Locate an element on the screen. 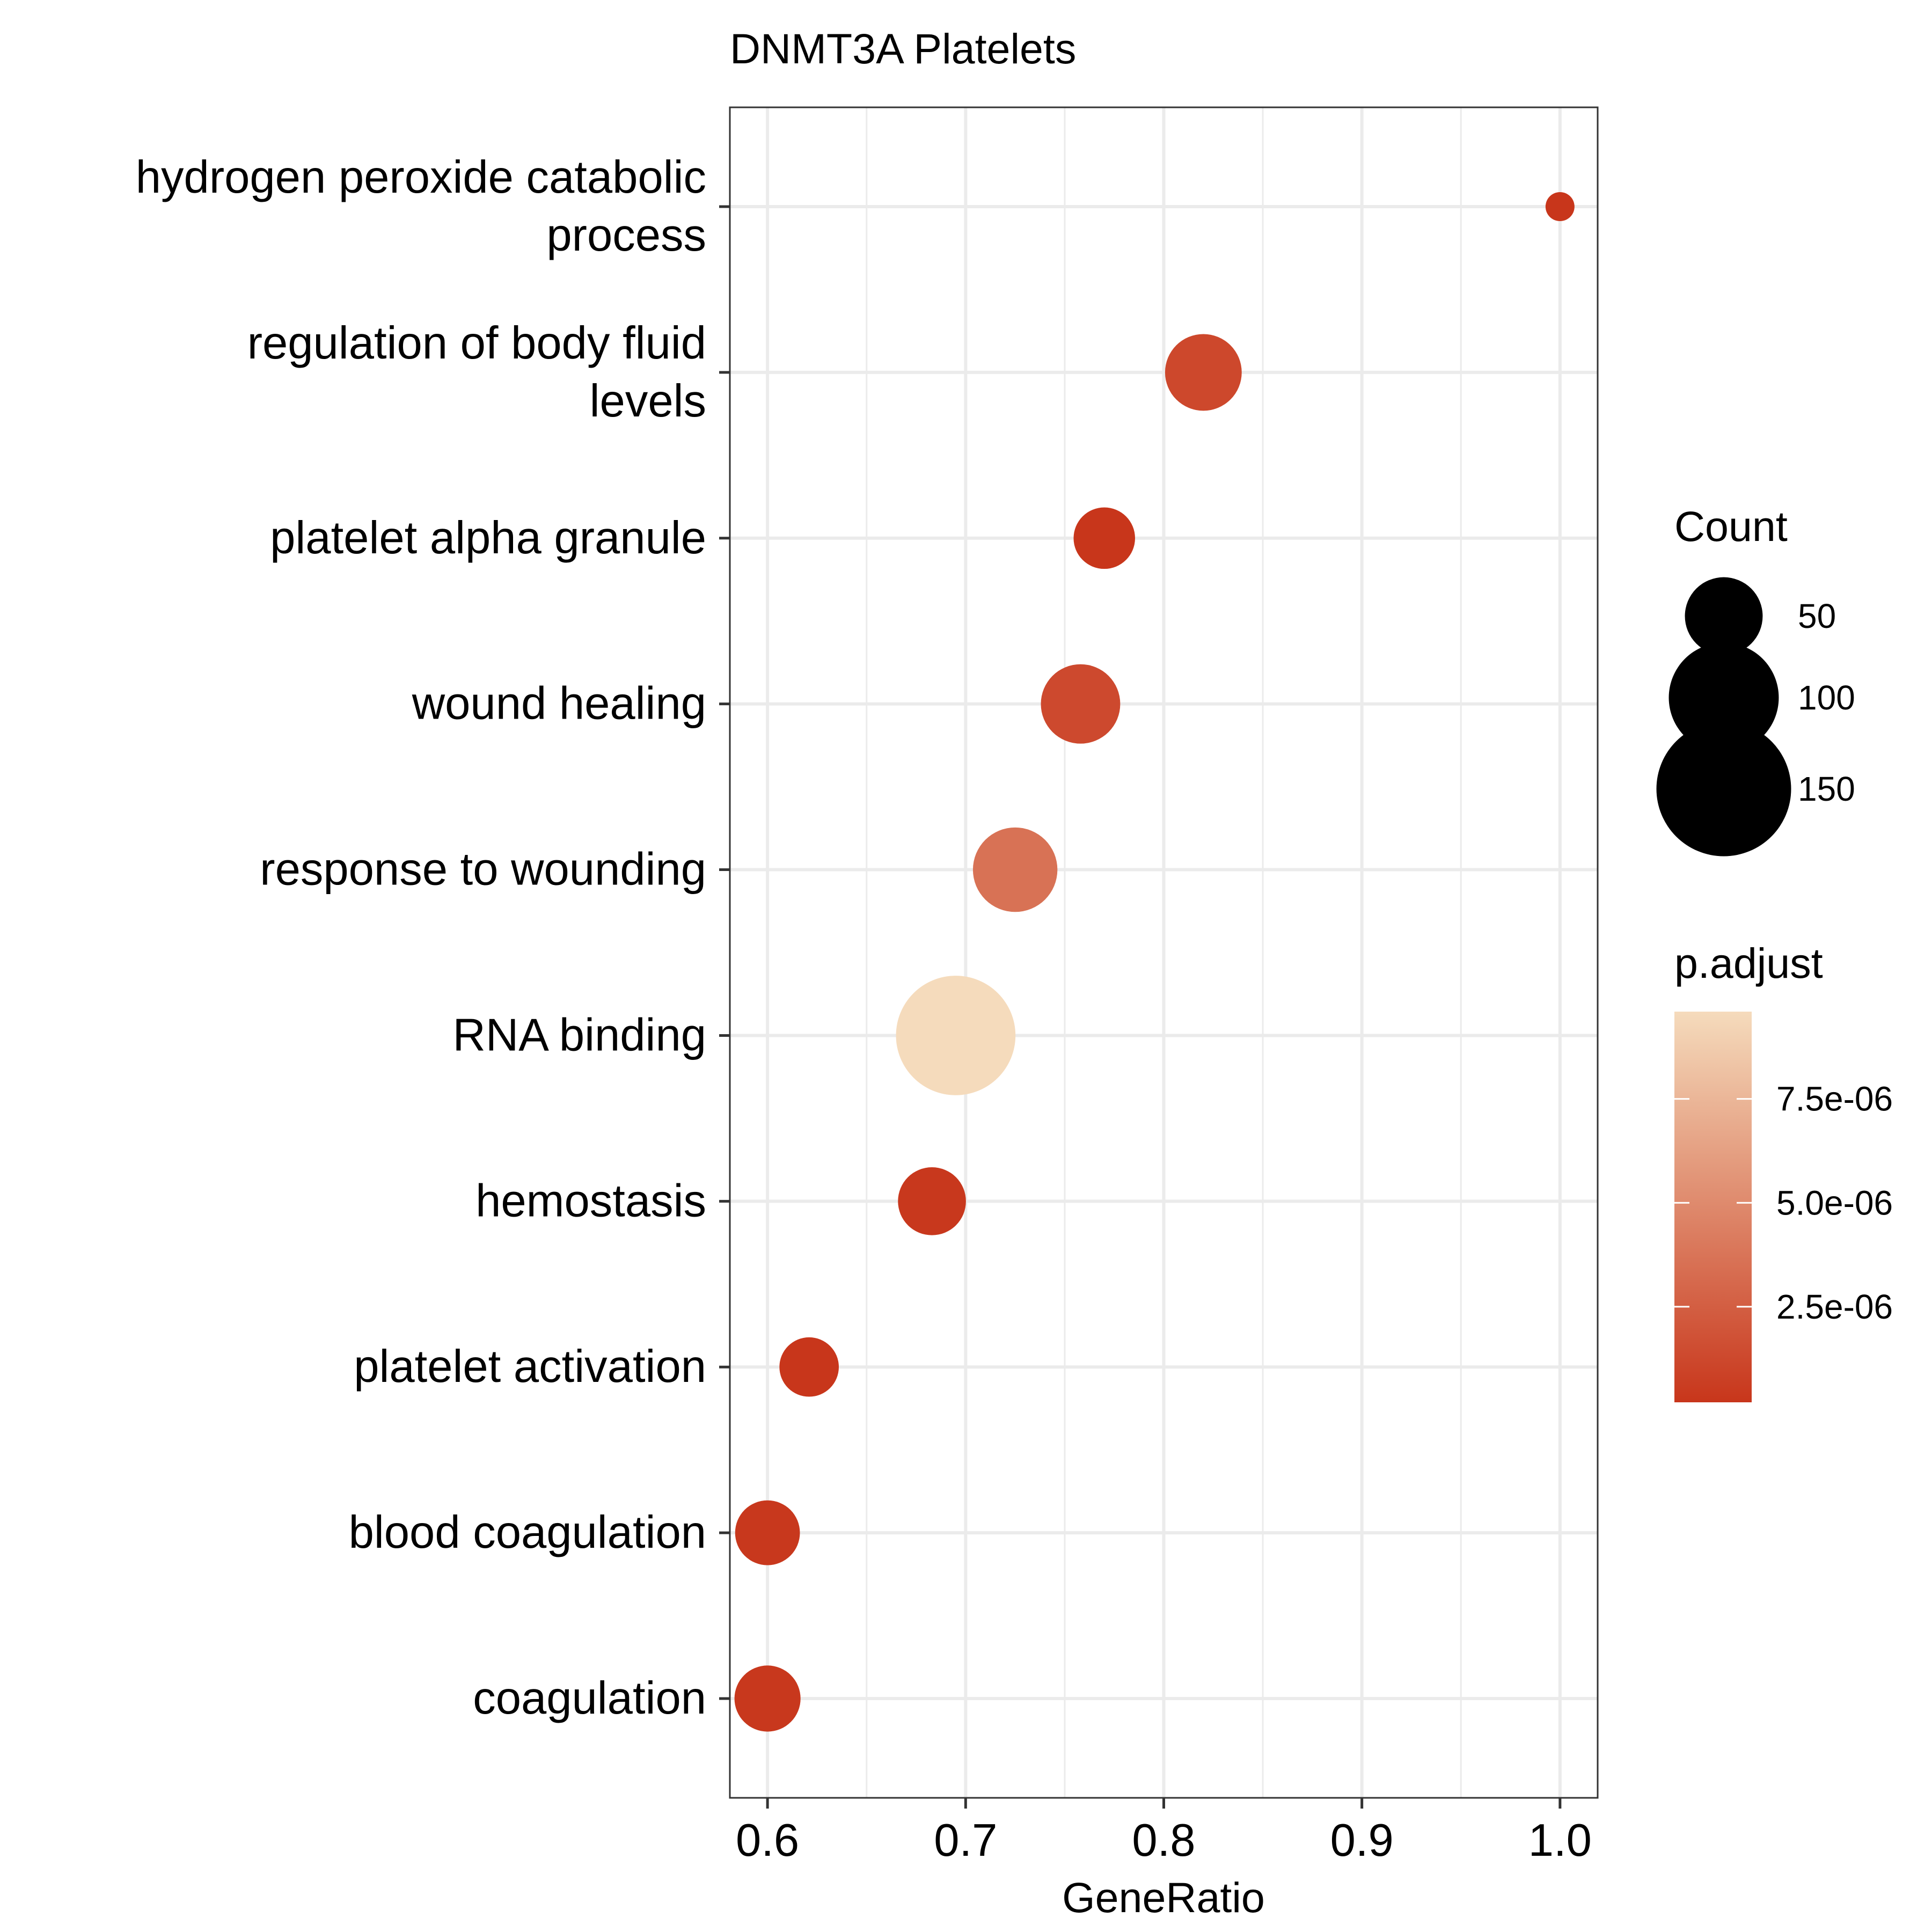 This screenshot has height=1932, width=1932. y-tick-label: regulation of body fluid levels is located at coordinates (476, 372).